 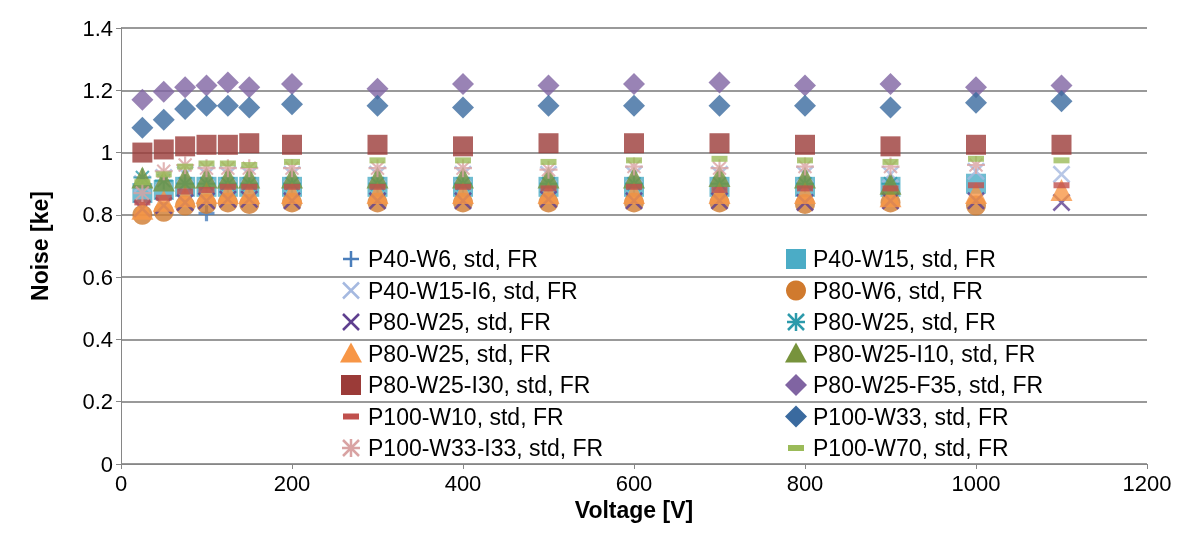 What do you see at coordinates (805, 483) in the screenshot?
I see `x-tick-label: 800` at bounding box center [805, 483].